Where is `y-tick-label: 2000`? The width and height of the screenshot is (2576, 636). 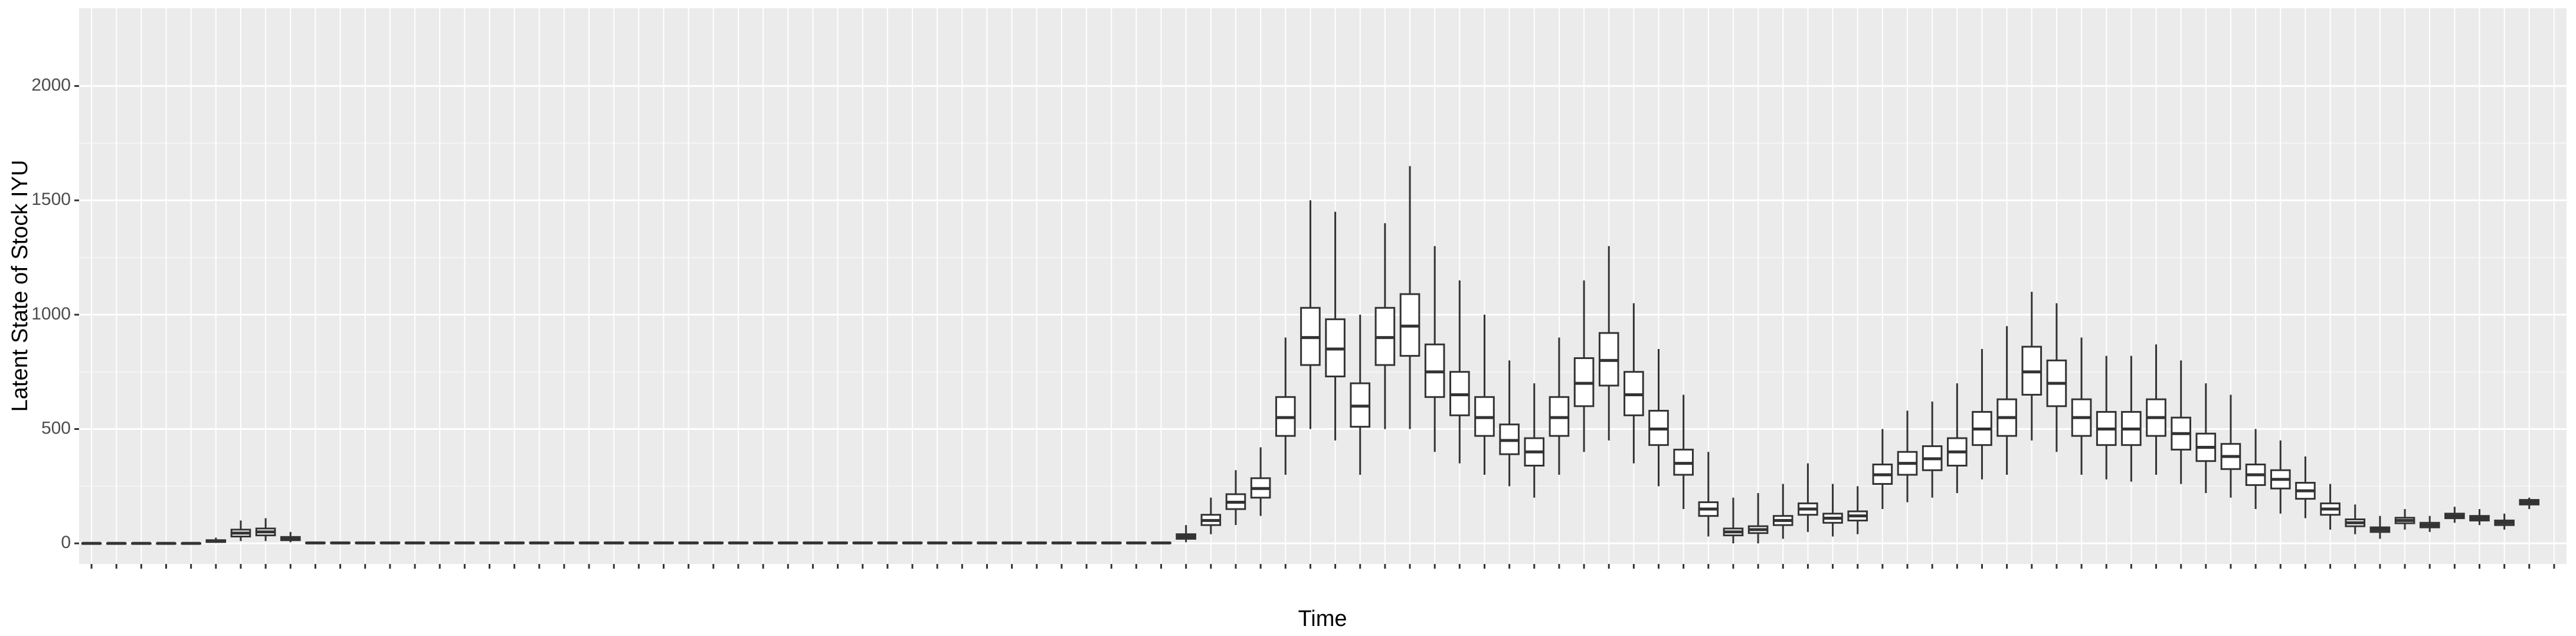 y-tick-label: 2000 is located at coordinates (51, 85).